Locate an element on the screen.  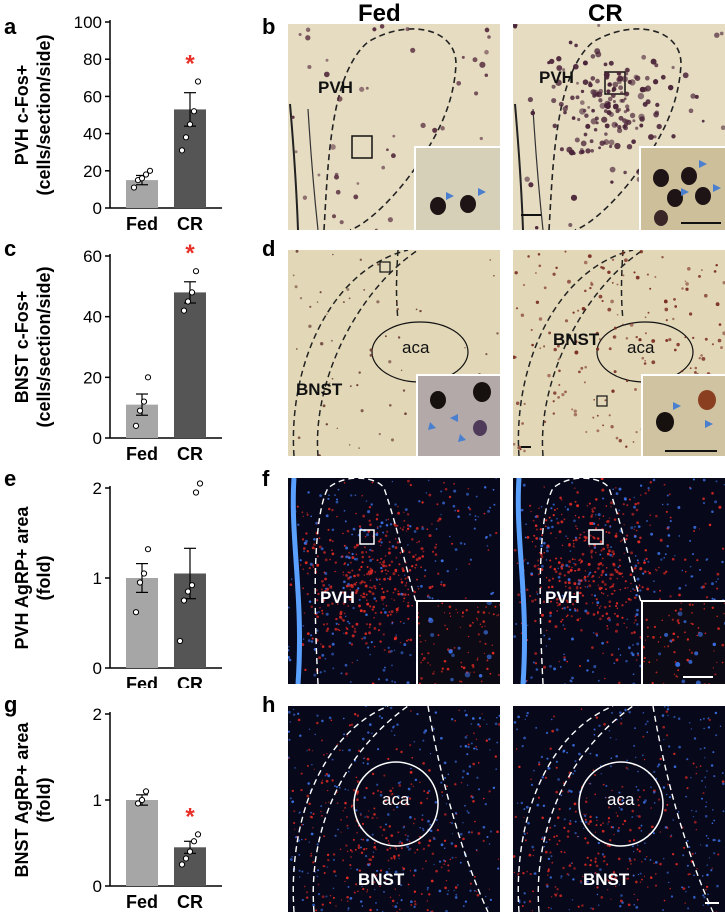
panel-label-g: g is located at coordinates (11, 704).